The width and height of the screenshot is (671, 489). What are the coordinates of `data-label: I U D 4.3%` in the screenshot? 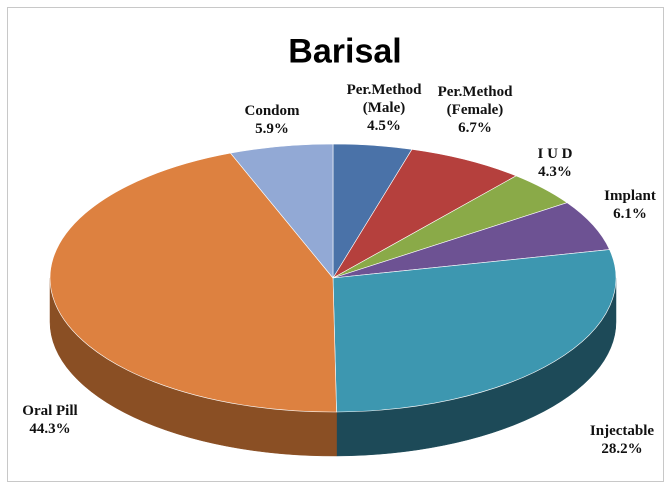 It's located at (555, 163).